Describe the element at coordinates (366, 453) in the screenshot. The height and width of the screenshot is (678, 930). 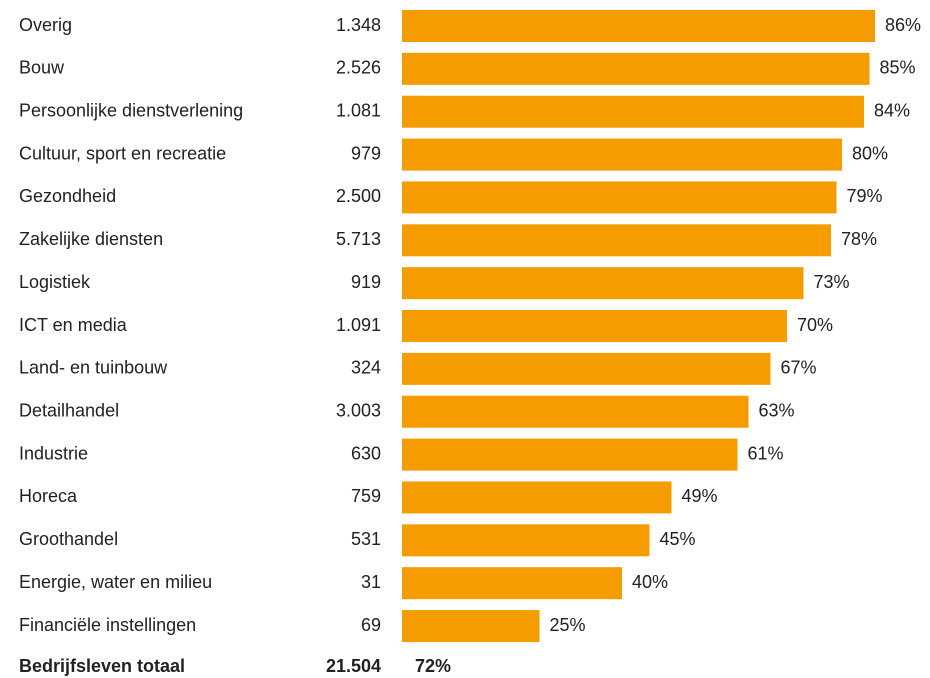
I see `count-label: 630` at that location.